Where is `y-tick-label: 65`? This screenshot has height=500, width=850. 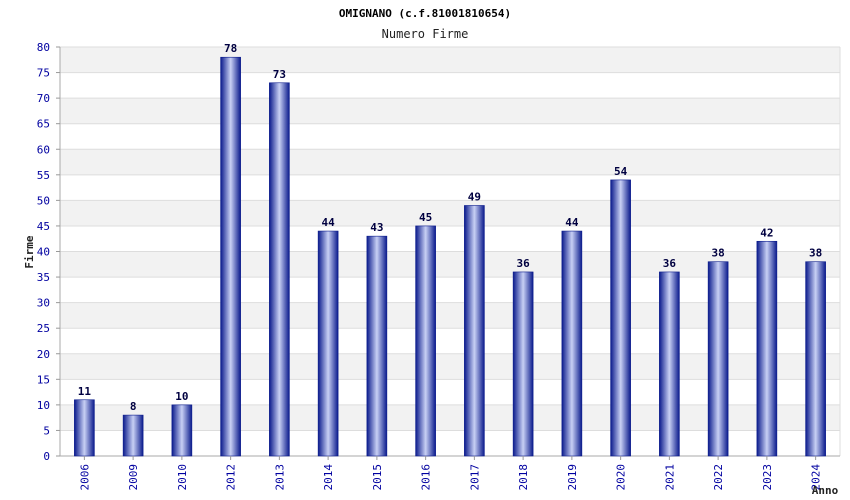 y-tick-label: 65 is located at coordinates (43, 124).